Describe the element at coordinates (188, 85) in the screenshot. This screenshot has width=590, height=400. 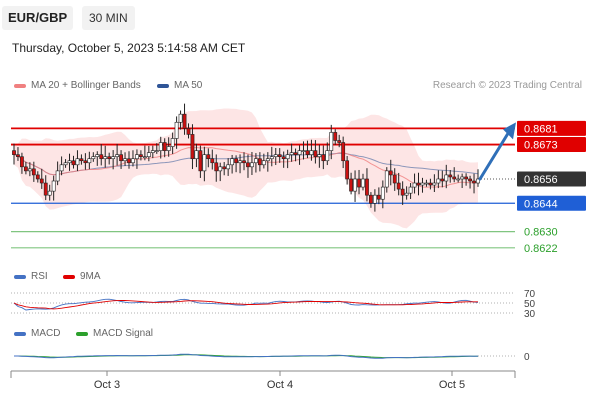
I see `legend-ma50-label: MA 50` at that location.